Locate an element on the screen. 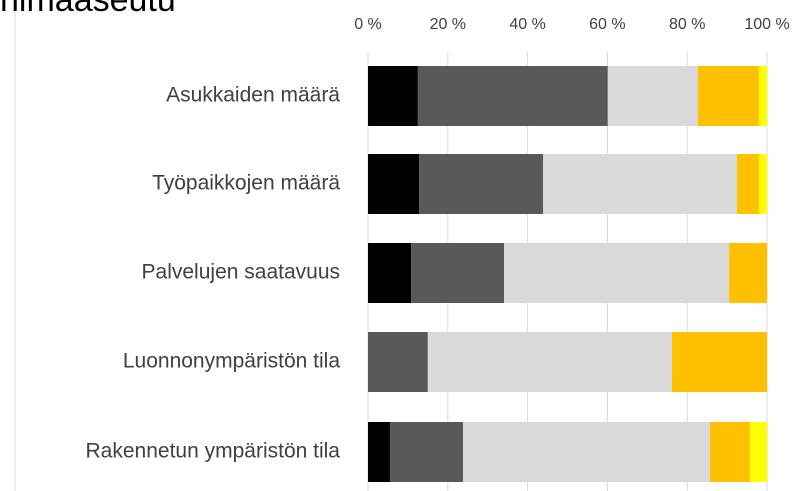 Image resolution: width=804 pixels, height=491 pixels. y-tick-label: Rakennetun ympäristön tila is located at coordinates (213, 451).